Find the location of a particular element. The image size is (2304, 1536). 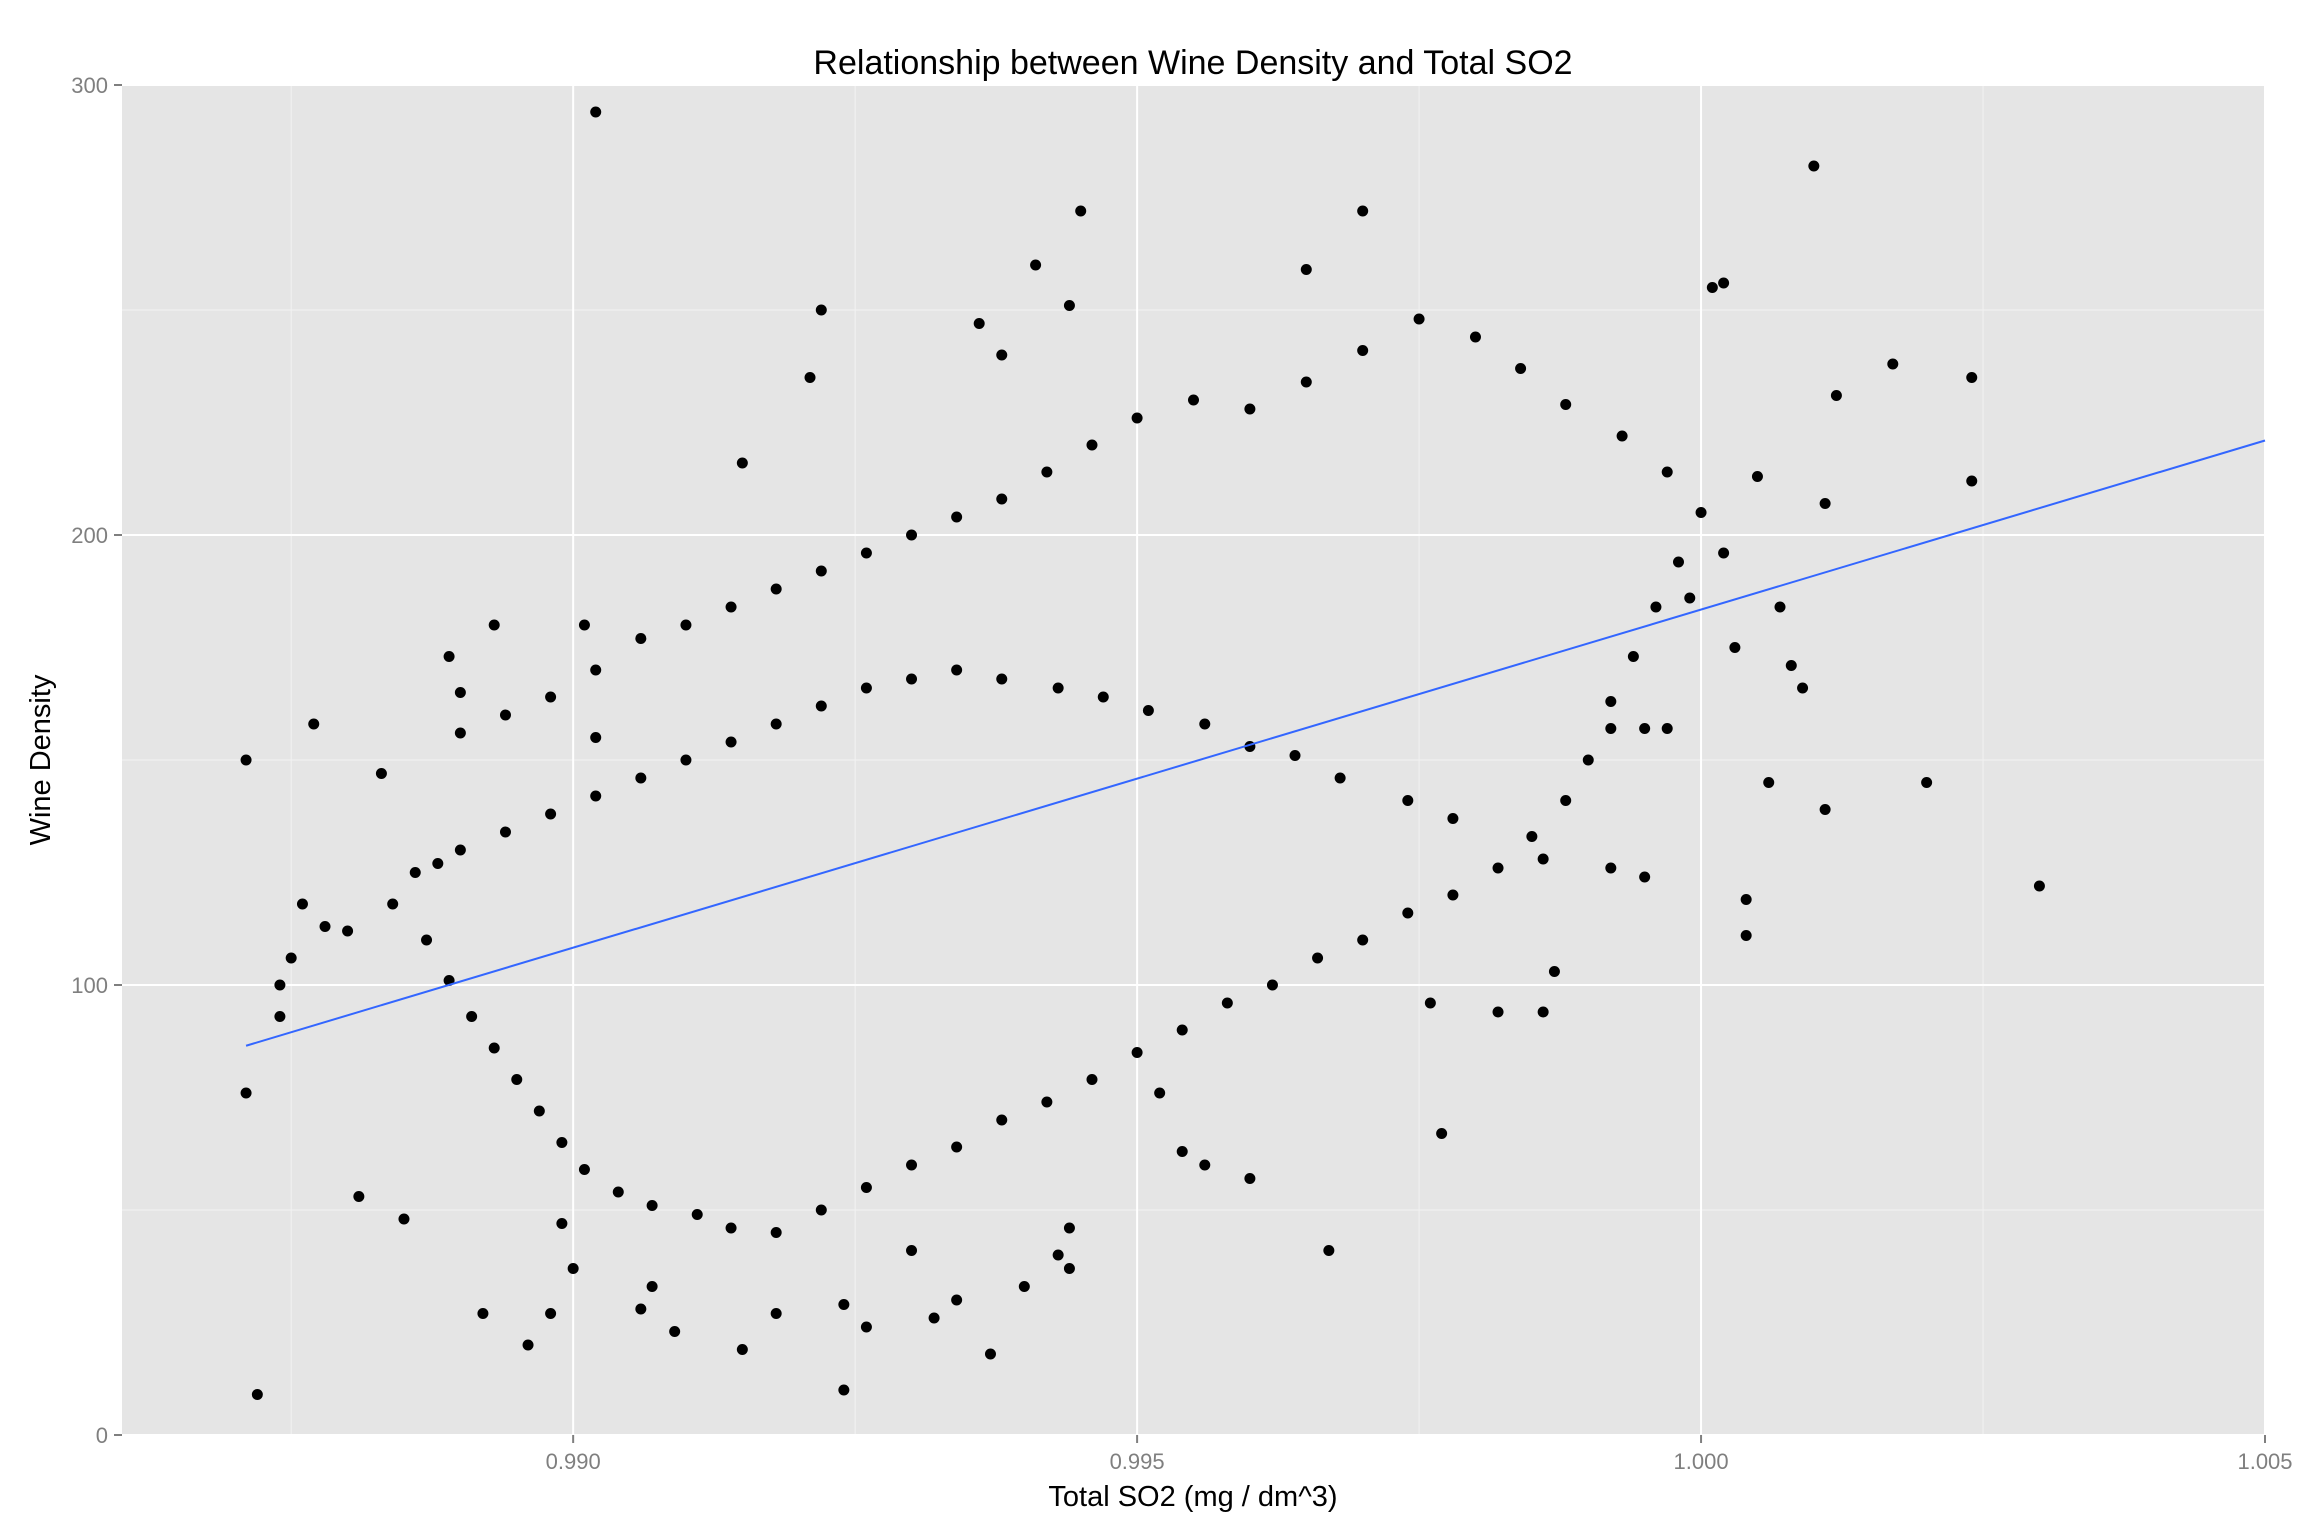

y-axis: 0 100 200 300 is located at coordinates (96, 760).